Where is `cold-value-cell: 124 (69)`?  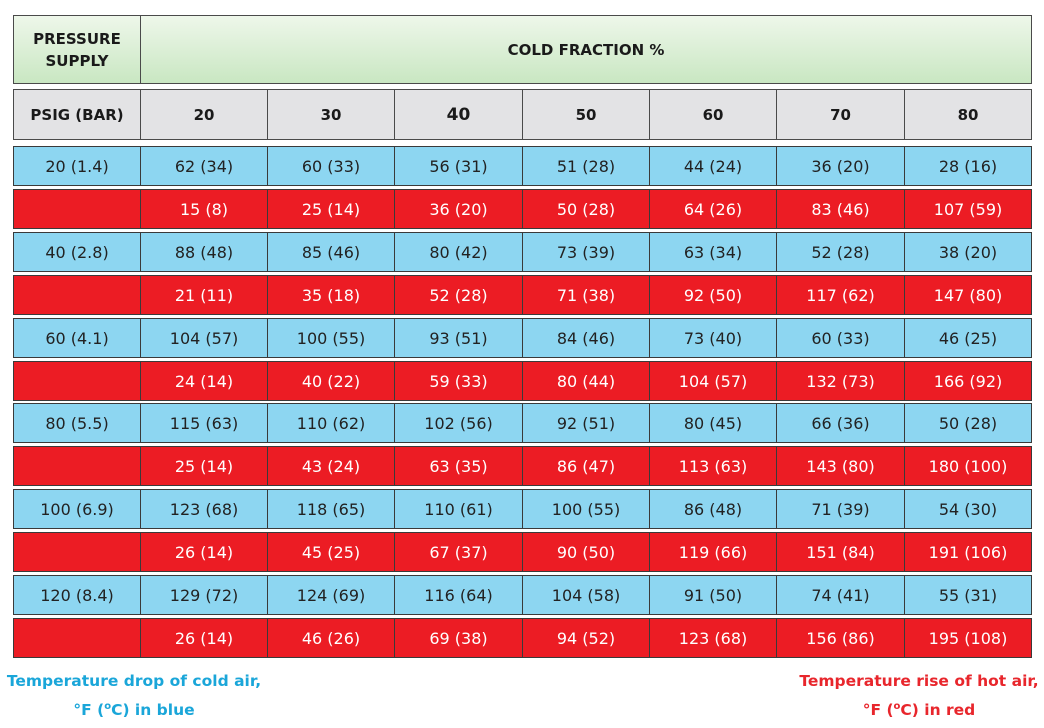 cold-value-cell: 124 (69) is located at coordinates (331, 595).